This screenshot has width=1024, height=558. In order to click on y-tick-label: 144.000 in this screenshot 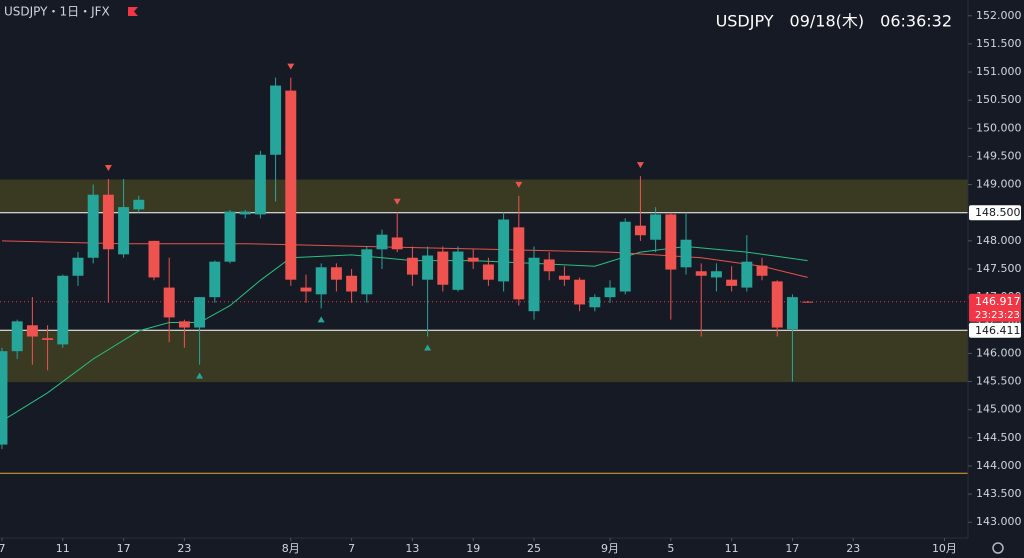, I will do `click(999, 465)`.